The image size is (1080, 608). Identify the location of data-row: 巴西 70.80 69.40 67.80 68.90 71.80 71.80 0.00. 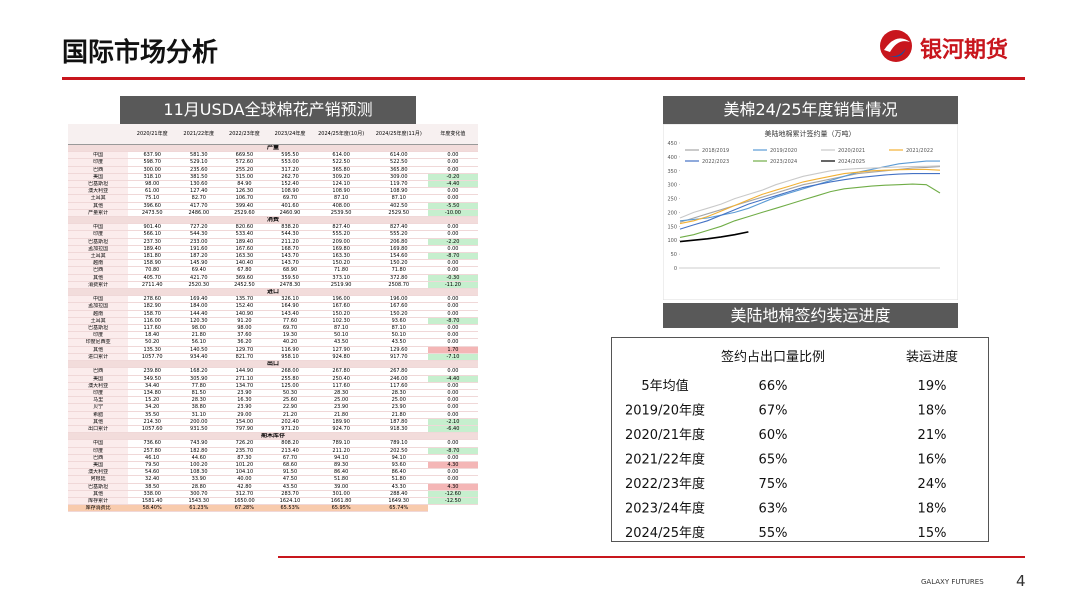
(273, 270).